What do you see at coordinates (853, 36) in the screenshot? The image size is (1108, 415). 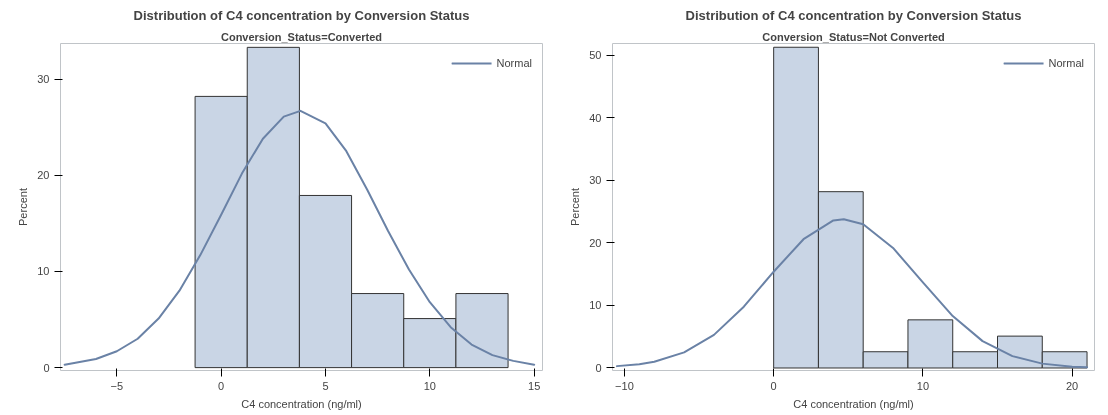 I see `chart-subtitle: Conversion_Status=Not Converted` at bounding box center [853, 36].